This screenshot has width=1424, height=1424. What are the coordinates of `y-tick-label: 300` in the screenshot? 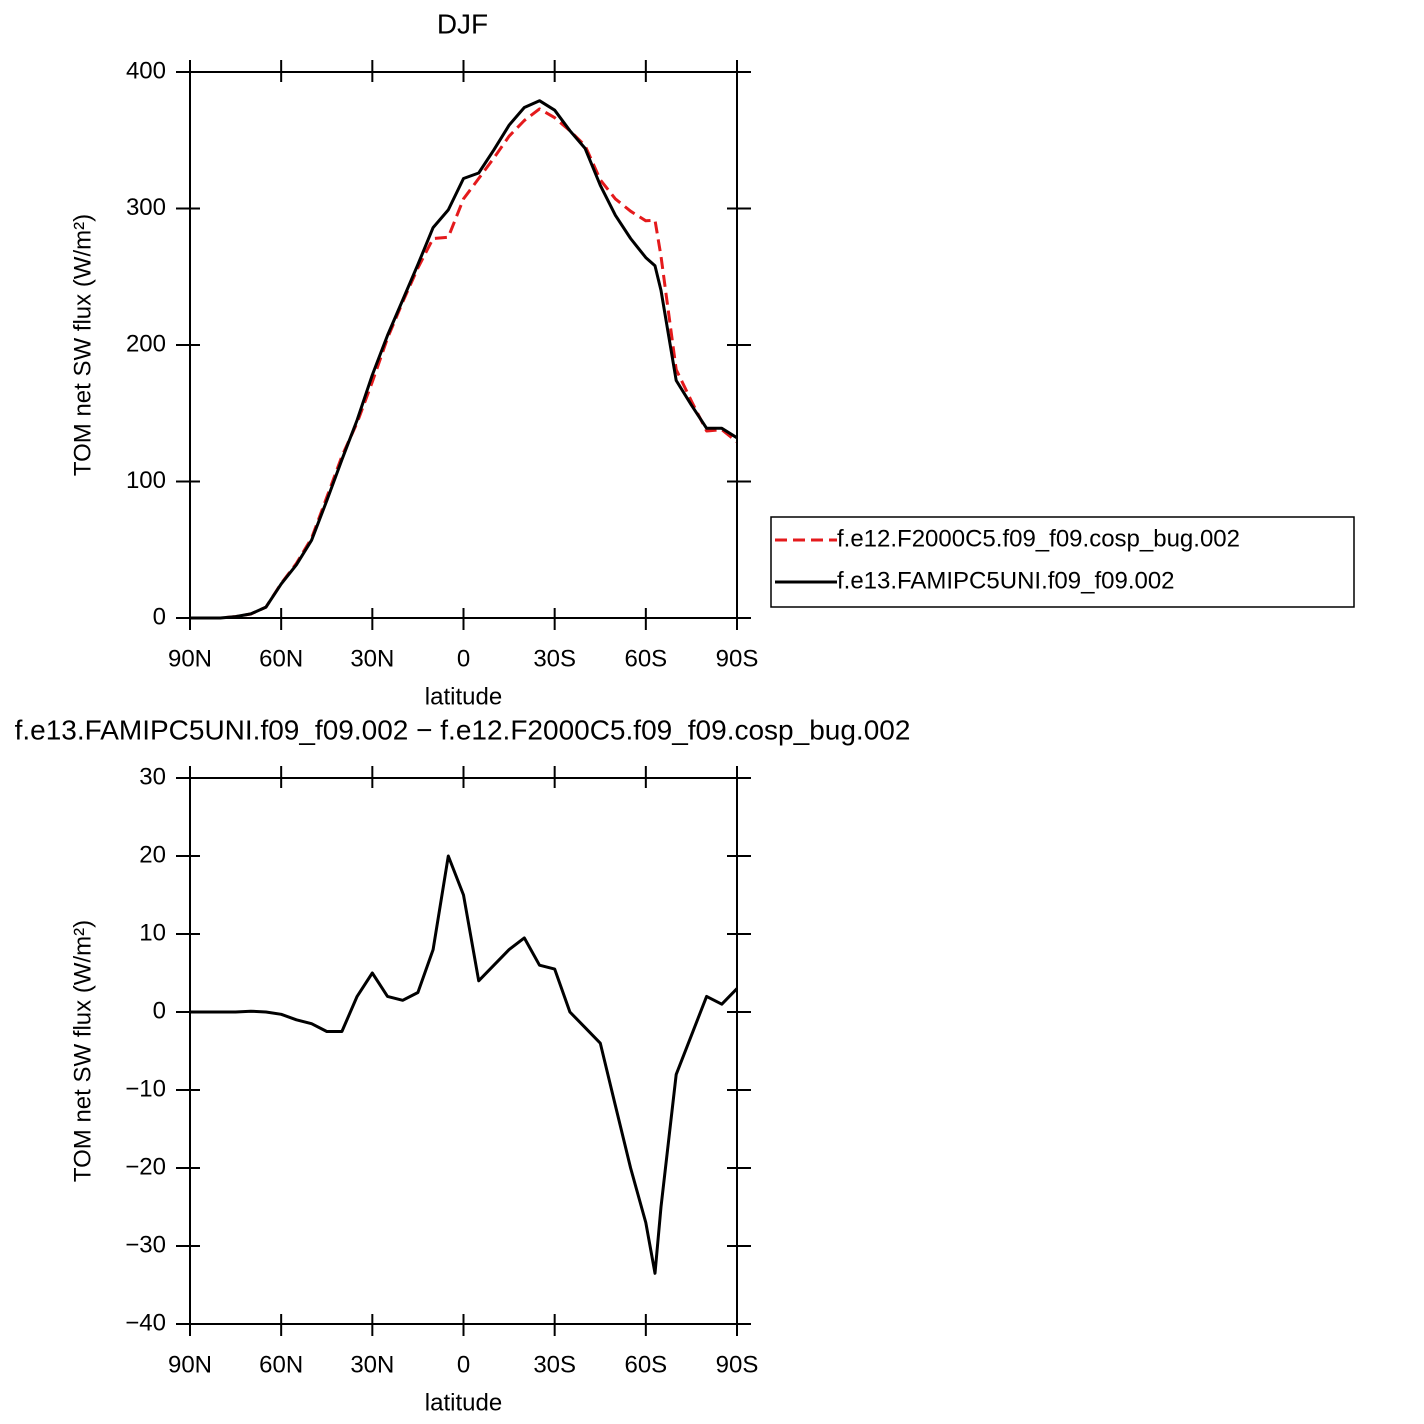 It's located at (146, 207).